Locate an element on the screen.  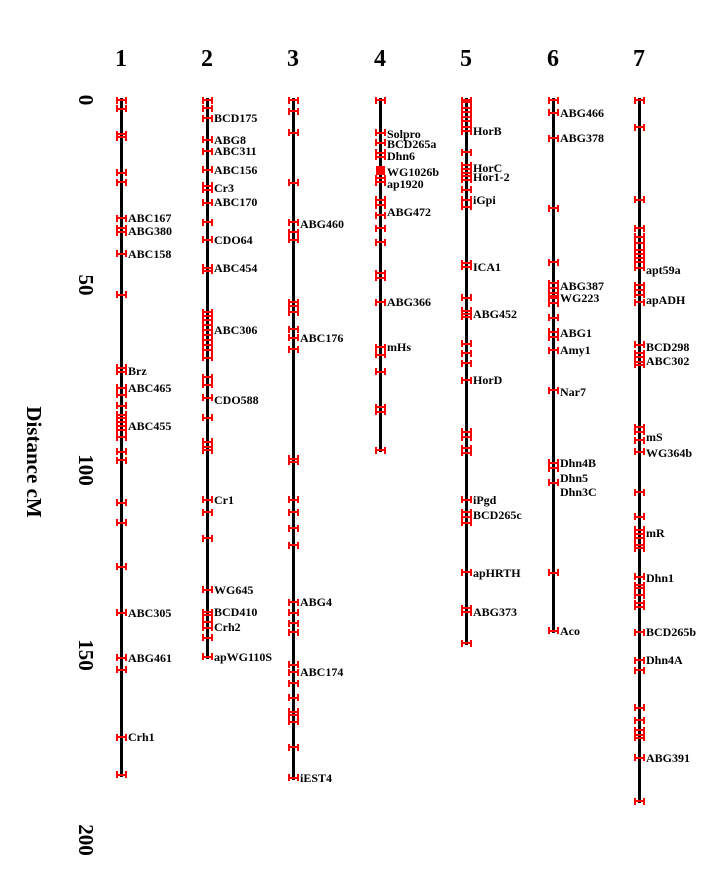
axis-tick-label: 50 is located at coordinates (86, 285).